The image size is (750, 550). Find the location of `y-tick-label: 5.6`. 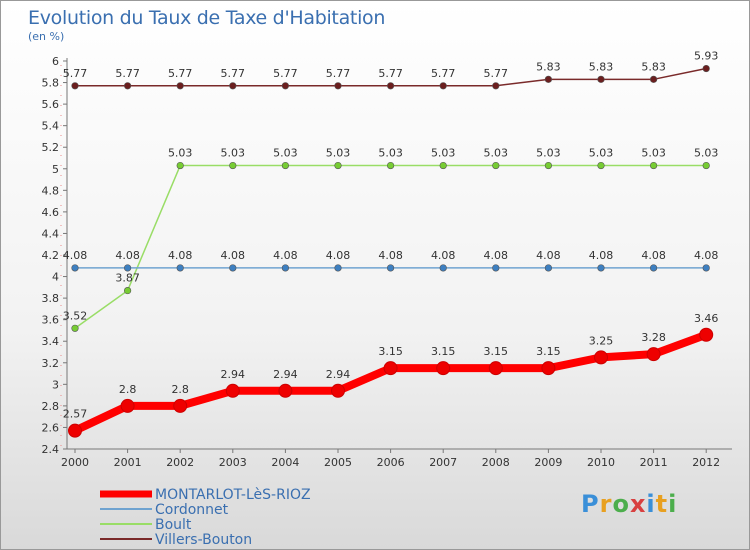

y-tick-label: 5.6 is located at coordinates (51, 104).